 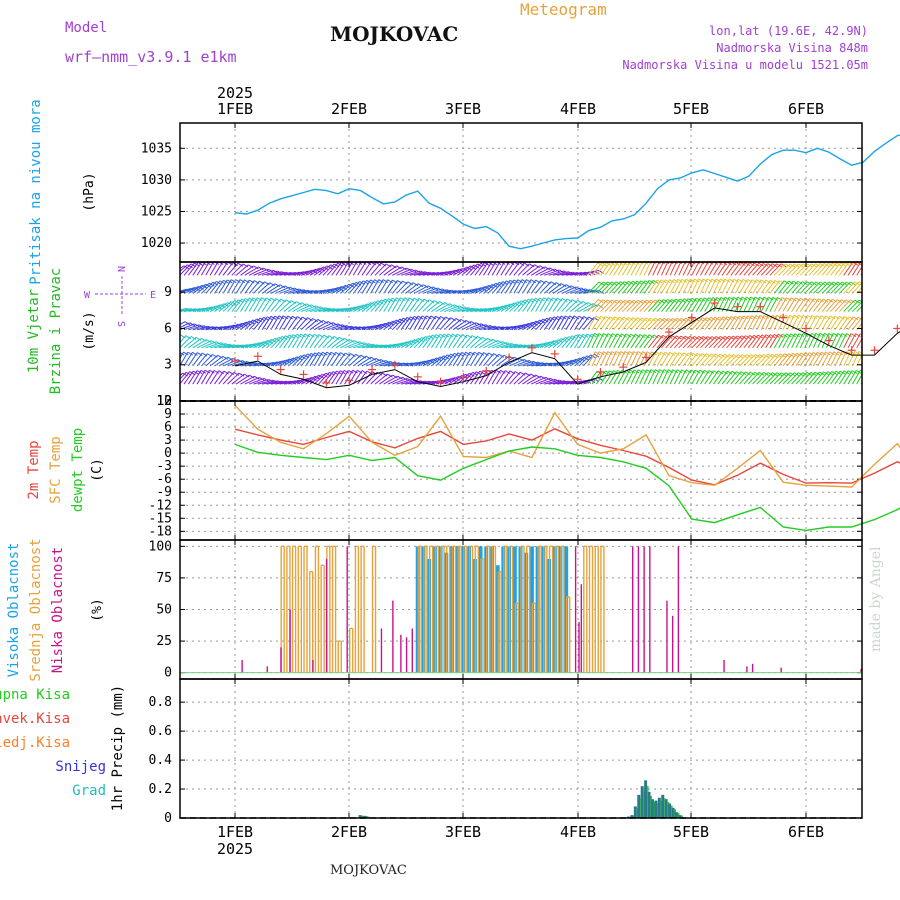 What do you see at coordinates (806, 832) in the screenshot?
I see `x-label-bottom: 6FEB` at bounding box center [806, 832].